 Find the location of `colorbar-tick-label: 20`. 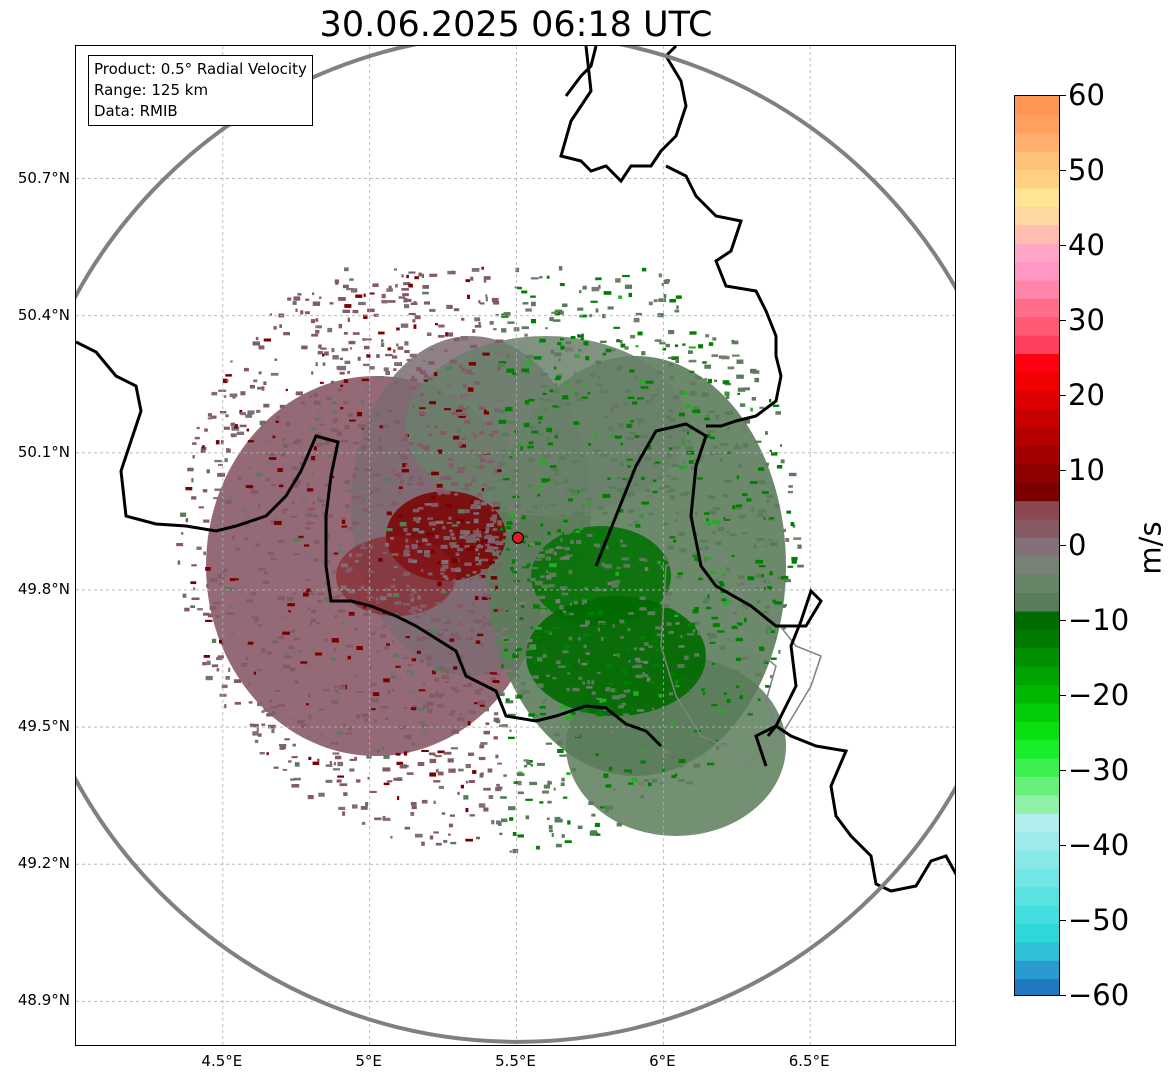

colorbar-tick-label: 20 is located at coordinates (1086, 395).